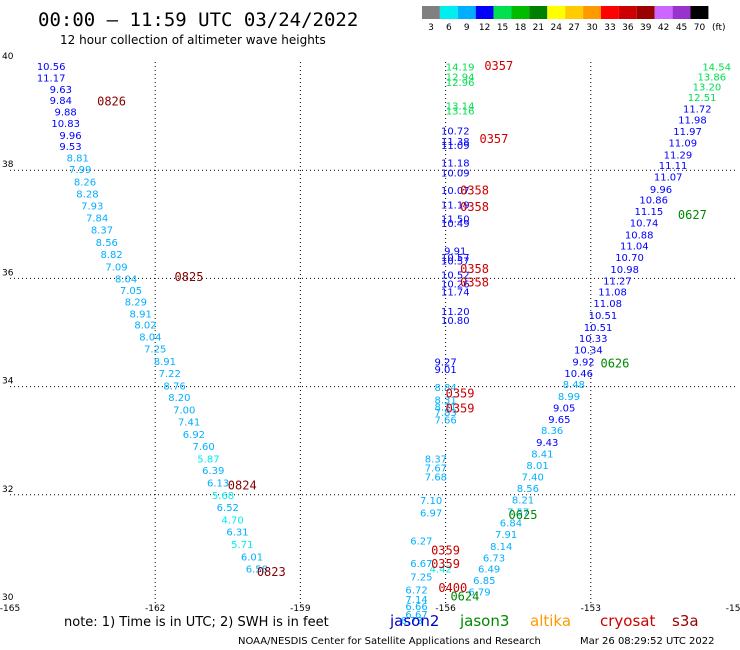 This screenshot has height=650, width=740. Describe the element at coordinates (687, 132) in the screenshot. I see `wave-height-point: 11.97` at that location.